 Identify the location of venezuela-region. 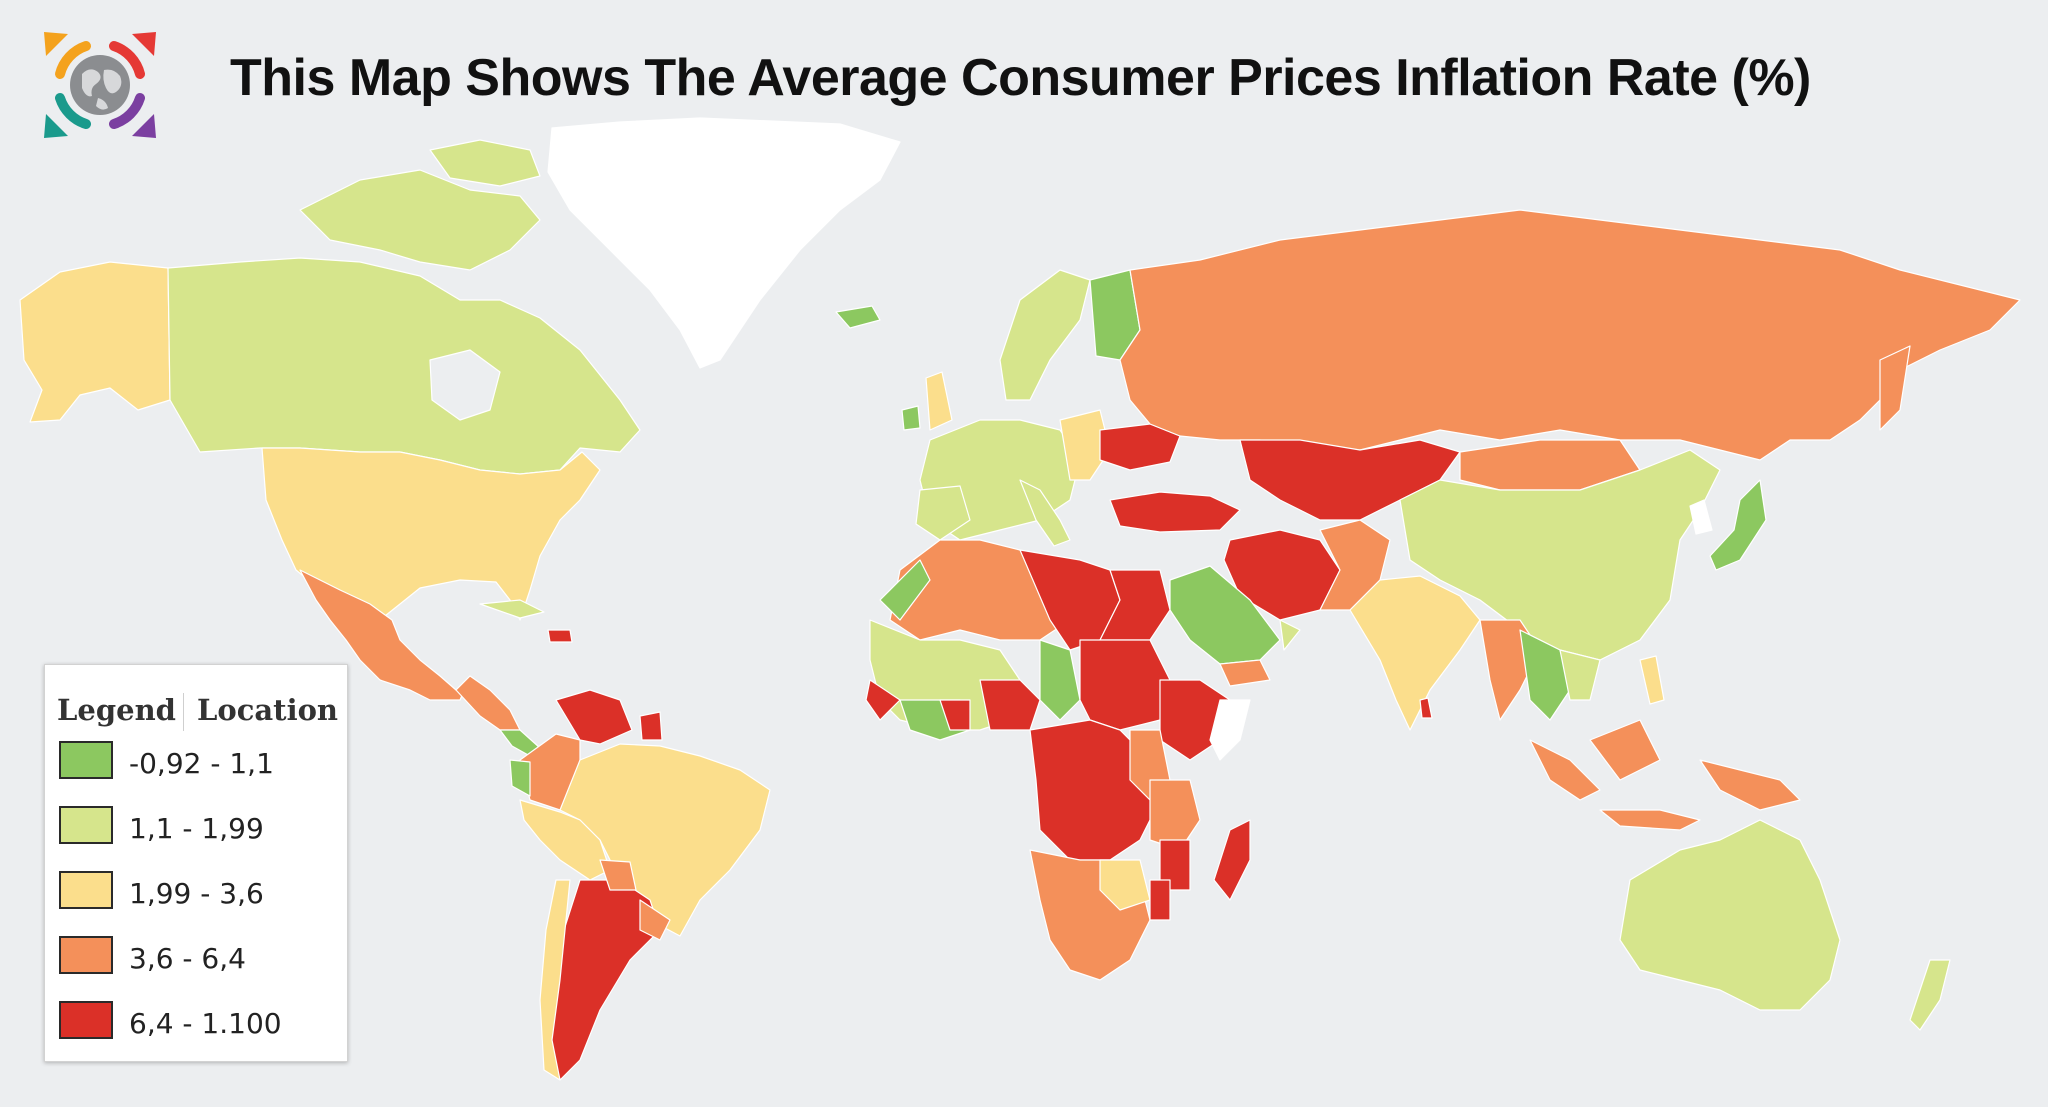
(594, 717).